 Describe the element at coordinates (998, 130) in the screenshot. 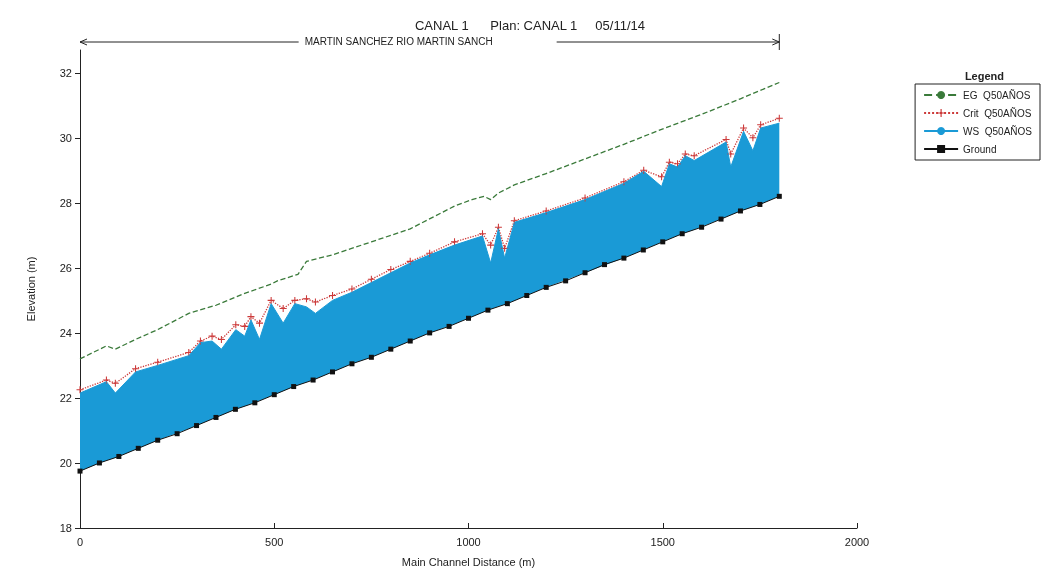

I see `legend-label: WS Q50AÑOS` at that location.